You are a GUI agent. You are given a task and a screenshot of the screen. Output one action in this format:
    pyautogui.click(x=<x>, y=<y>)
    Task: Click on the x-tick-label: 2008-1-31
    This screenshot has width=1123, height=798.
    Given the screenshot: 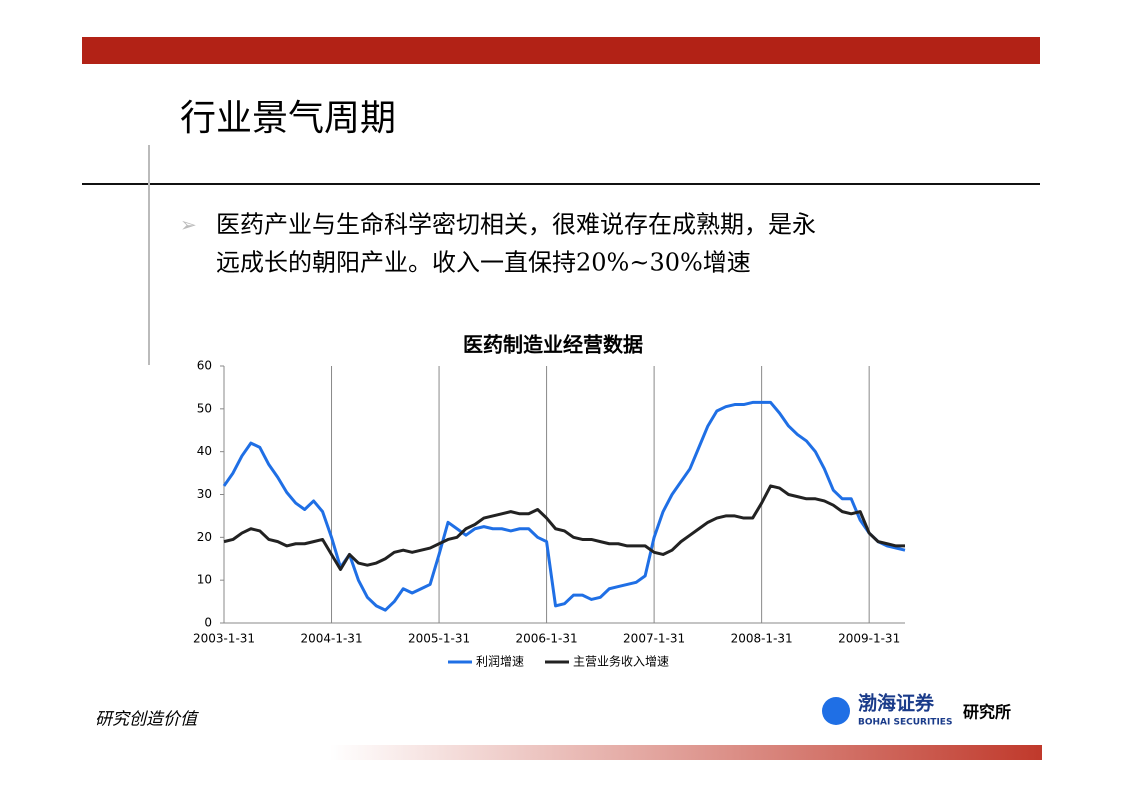 What is the action you would take?
    pyautogui.click(x=762, y=639)
    